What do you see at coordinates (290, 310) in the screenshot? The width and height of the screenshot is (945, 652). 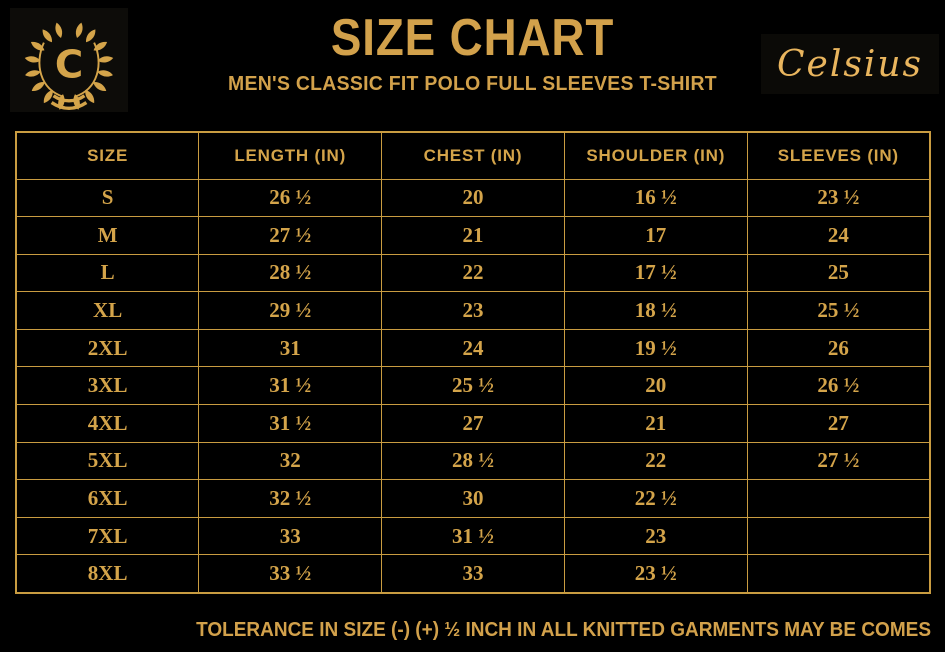 I see `table-cell: 29 ½` at bounding box center [290, 310].